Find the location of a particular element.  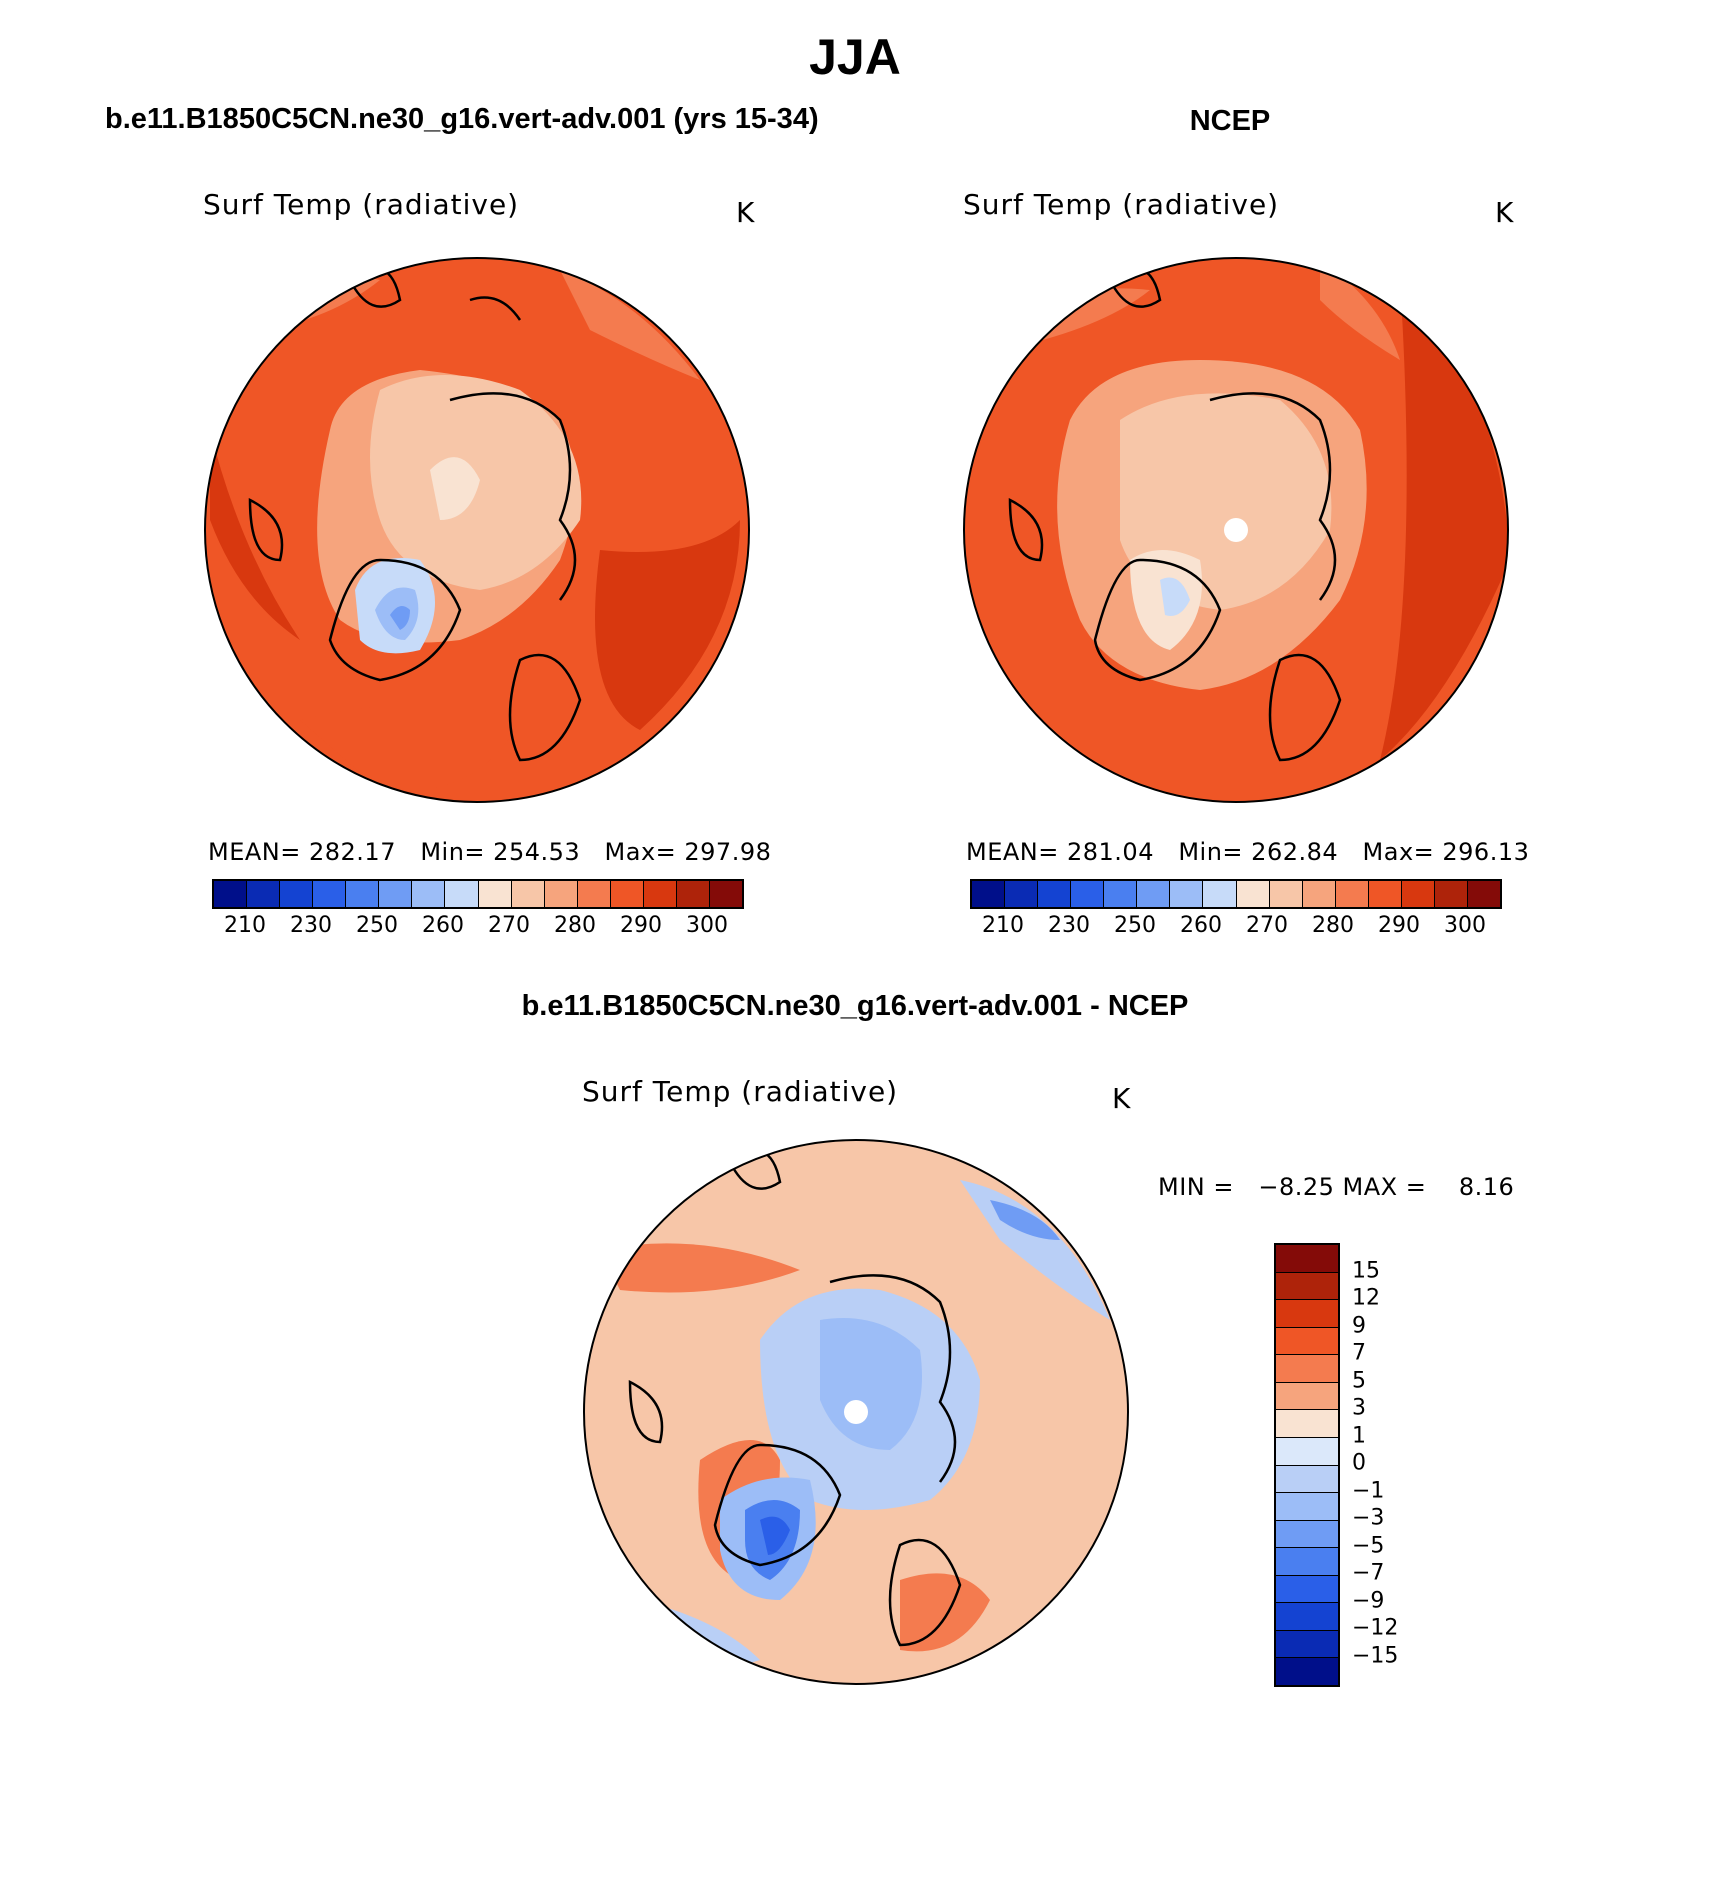

model-greenland-coast is located at coordinates (395, 620).